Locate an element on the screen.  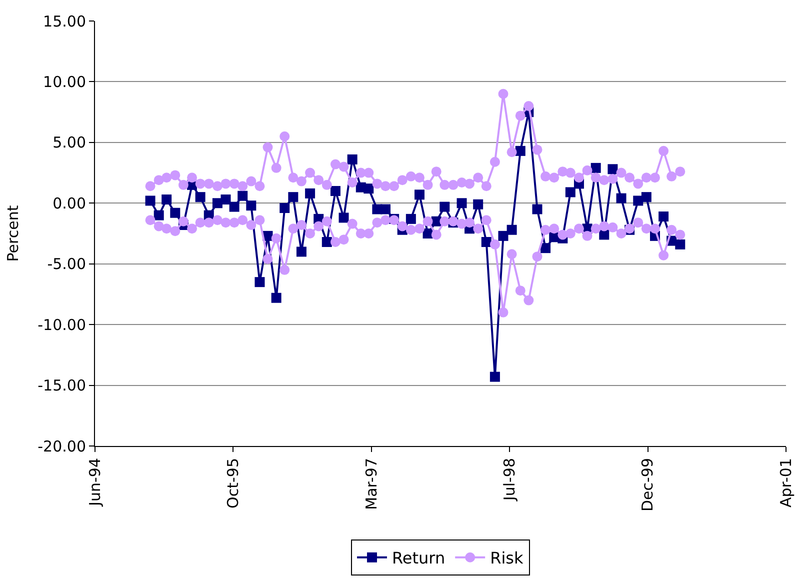
y-tick-label: 5.00 is located at coordinates (69, 143).